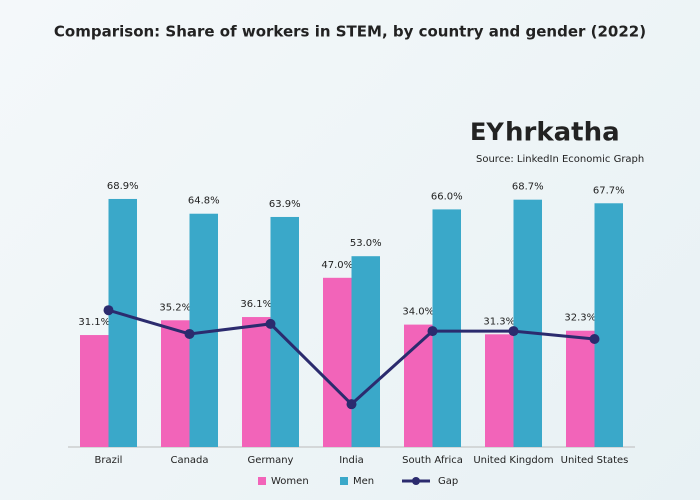 The width and height of the screenshot is (700, 500). Describe the element at coordinates (609, 190) in the screenshot. I see `value-label: 67.7%` at that location.